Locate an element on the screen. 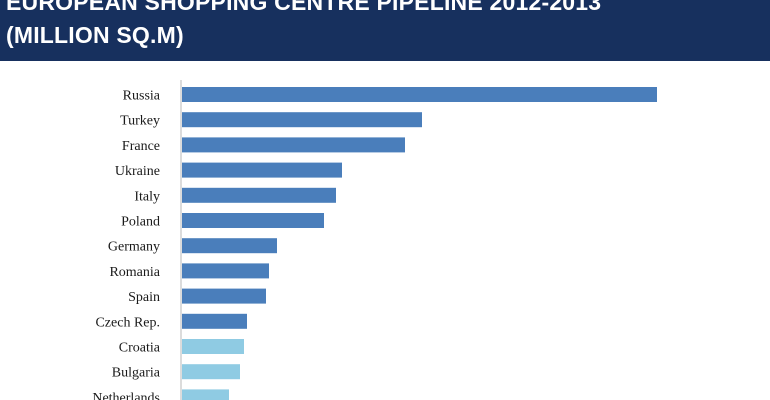 This screenshot has width=770, height=400. chart-title-line2: (MILLION SQ.M) is located at coordinates (95, 35).